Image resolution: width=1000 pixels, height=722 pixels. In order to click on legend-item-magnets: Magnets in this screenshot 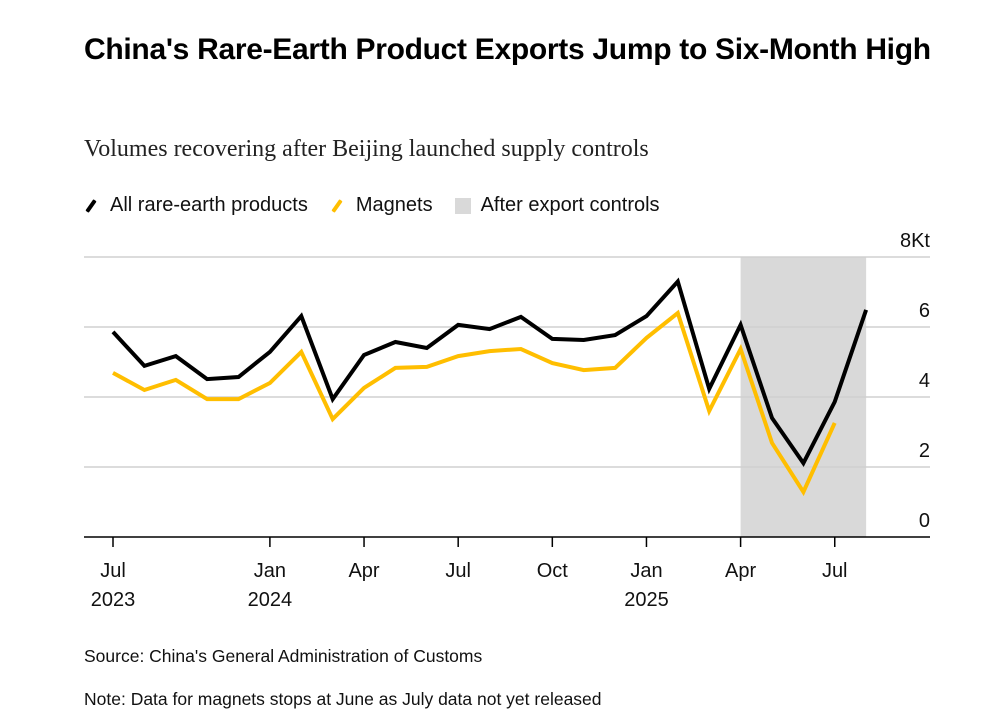, I will do `click(381, 205)`.